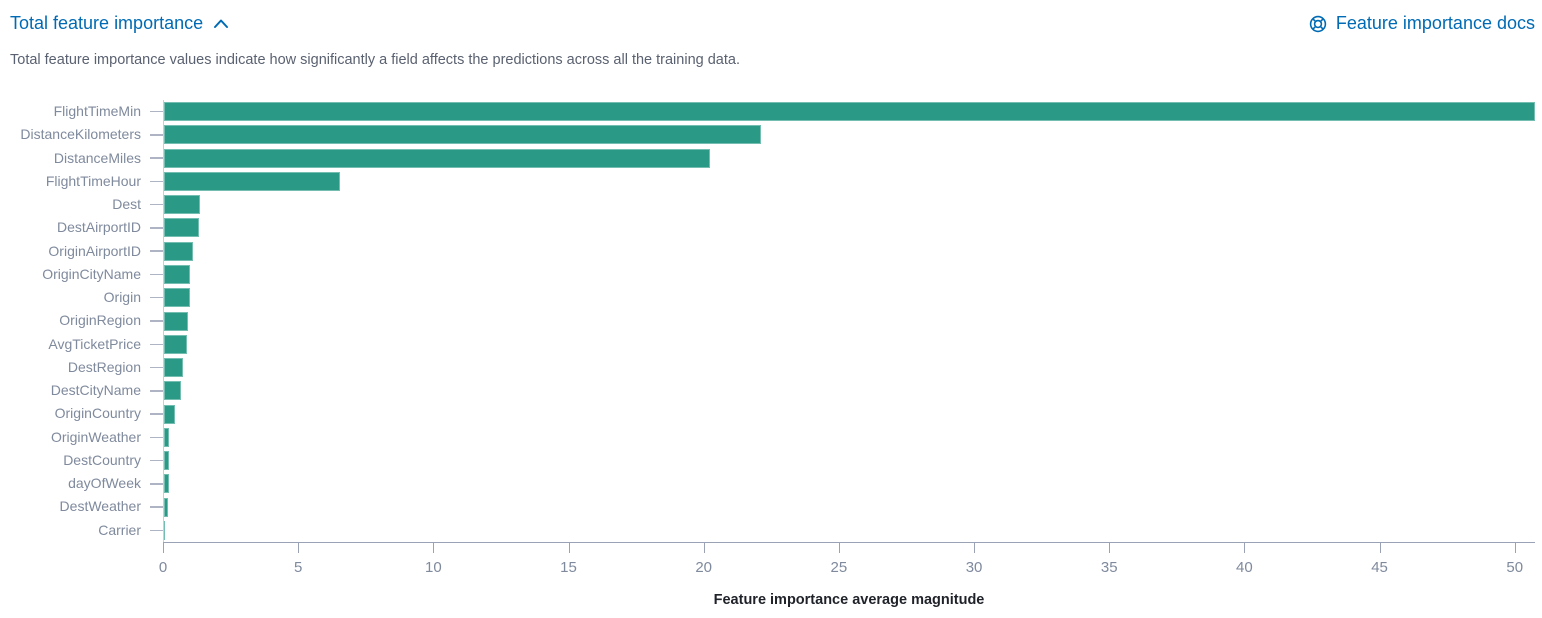 The width and height of the screenshot is (1542, 618). What do you see at coordinates (119, 529) in the screenshot?
I see `category-label: Carrier` at bounding box center [119, 529].